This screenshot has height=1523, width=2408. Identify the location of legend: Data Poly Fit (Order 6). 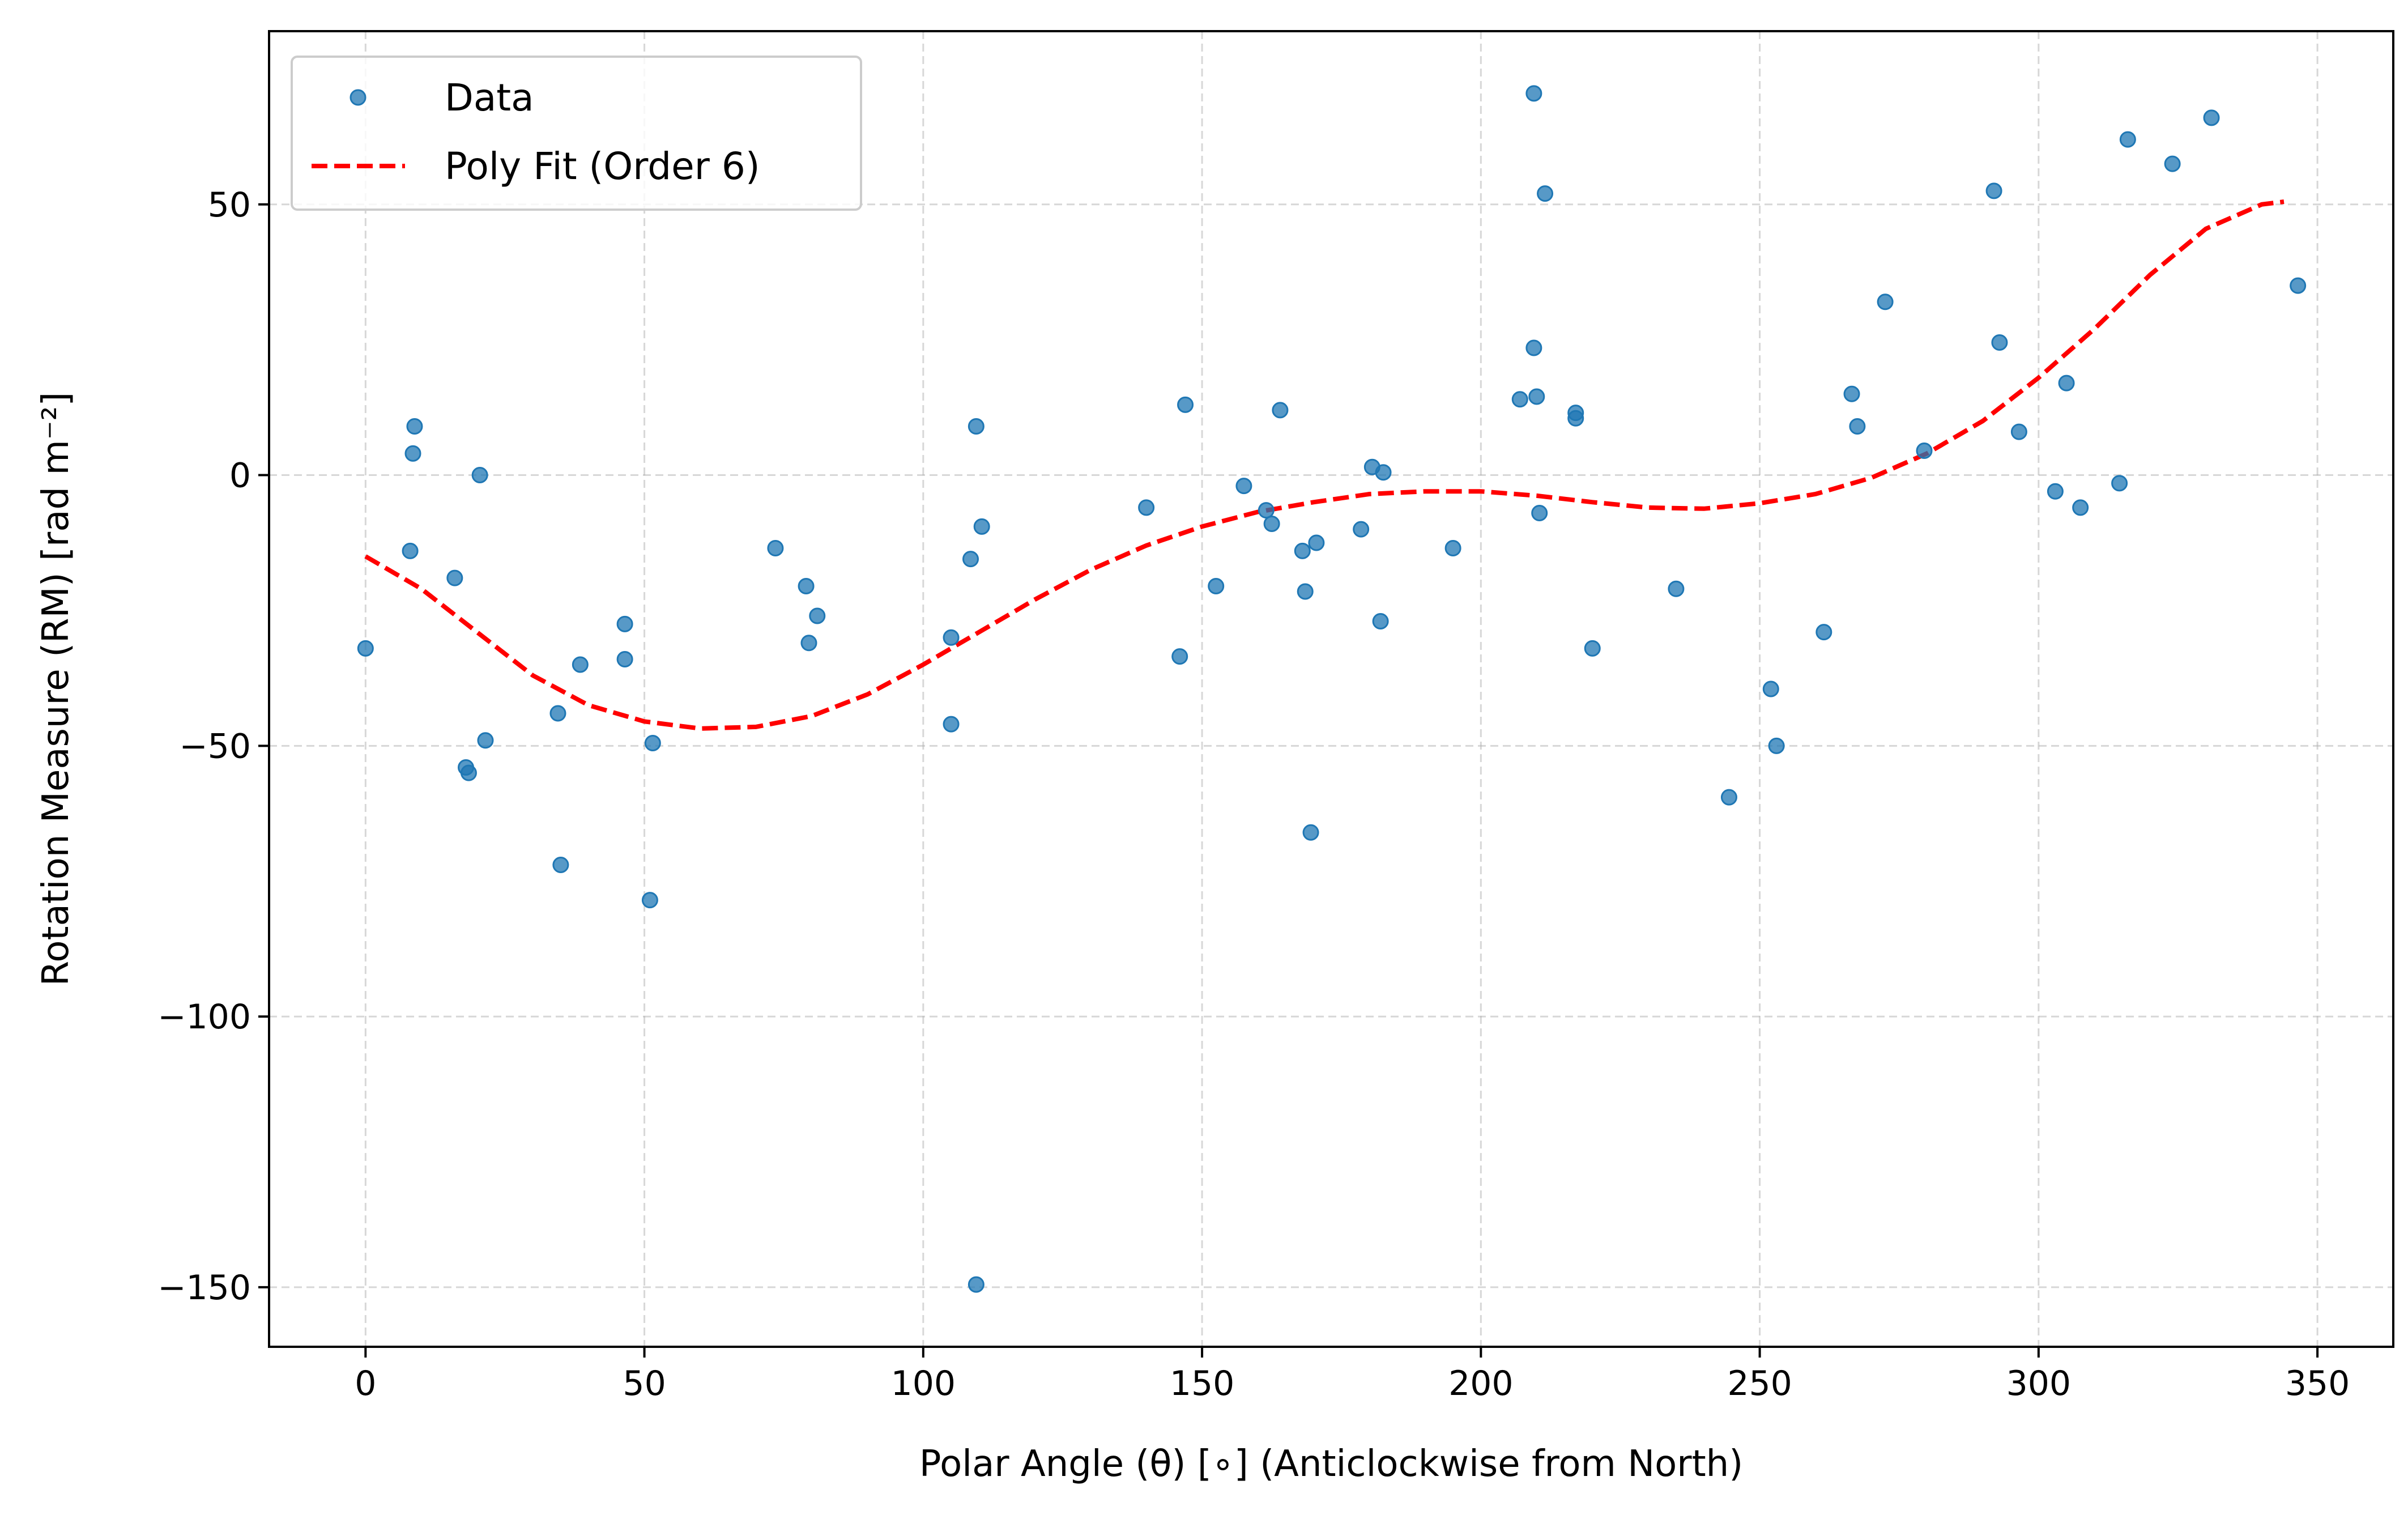
(576, 133).